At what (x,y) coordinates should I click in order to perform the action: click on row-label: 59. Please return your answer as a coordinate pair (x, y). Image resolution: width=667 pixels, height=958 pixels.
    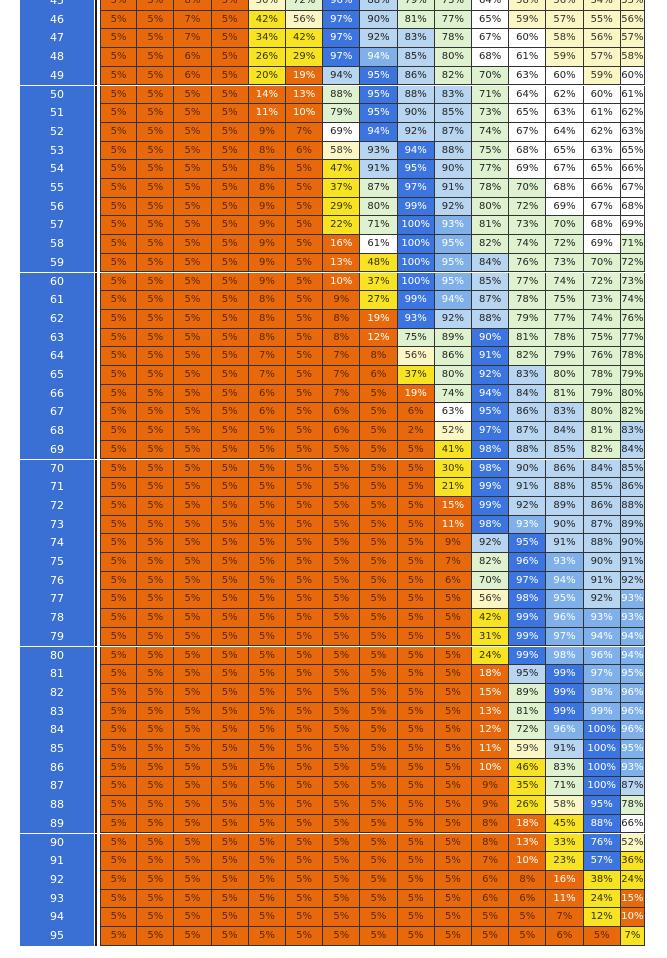
    Looking at the image, I should click on (57, 263).